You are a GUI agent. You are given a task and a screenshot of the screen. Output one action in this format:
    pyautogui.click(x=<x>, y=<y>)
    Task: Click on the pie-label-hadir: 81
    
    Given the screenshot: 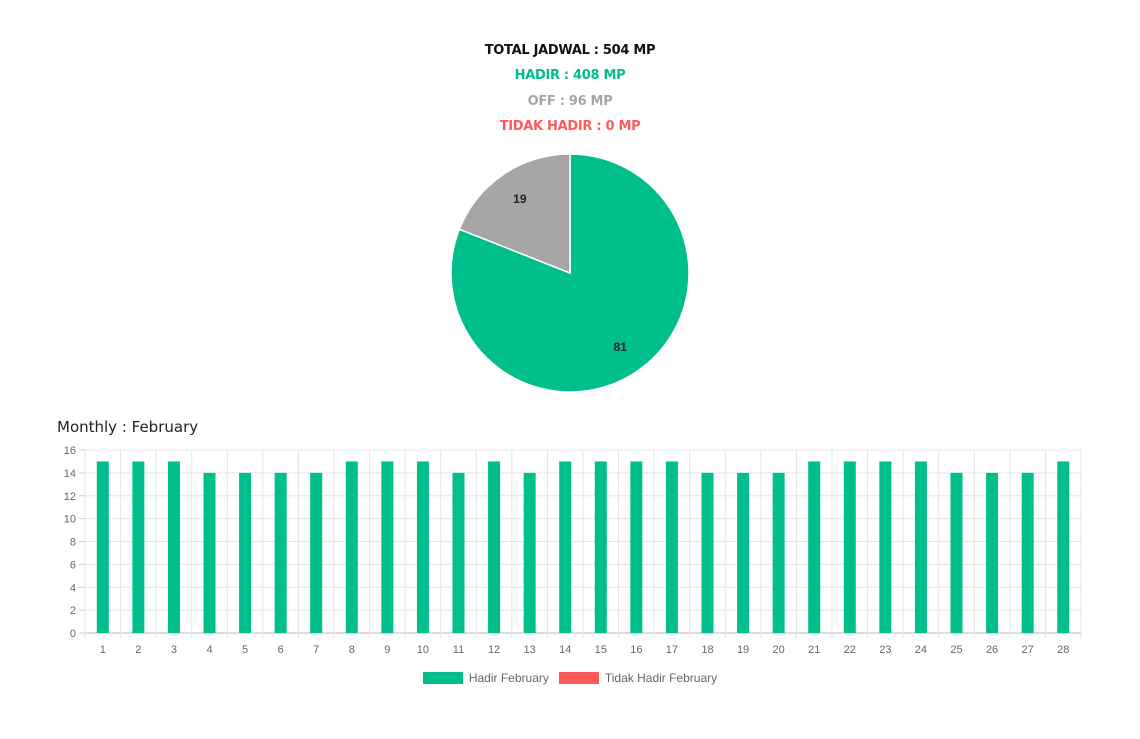 What is the action you would take?
    pyautogui.click(x=620, y=347)
    